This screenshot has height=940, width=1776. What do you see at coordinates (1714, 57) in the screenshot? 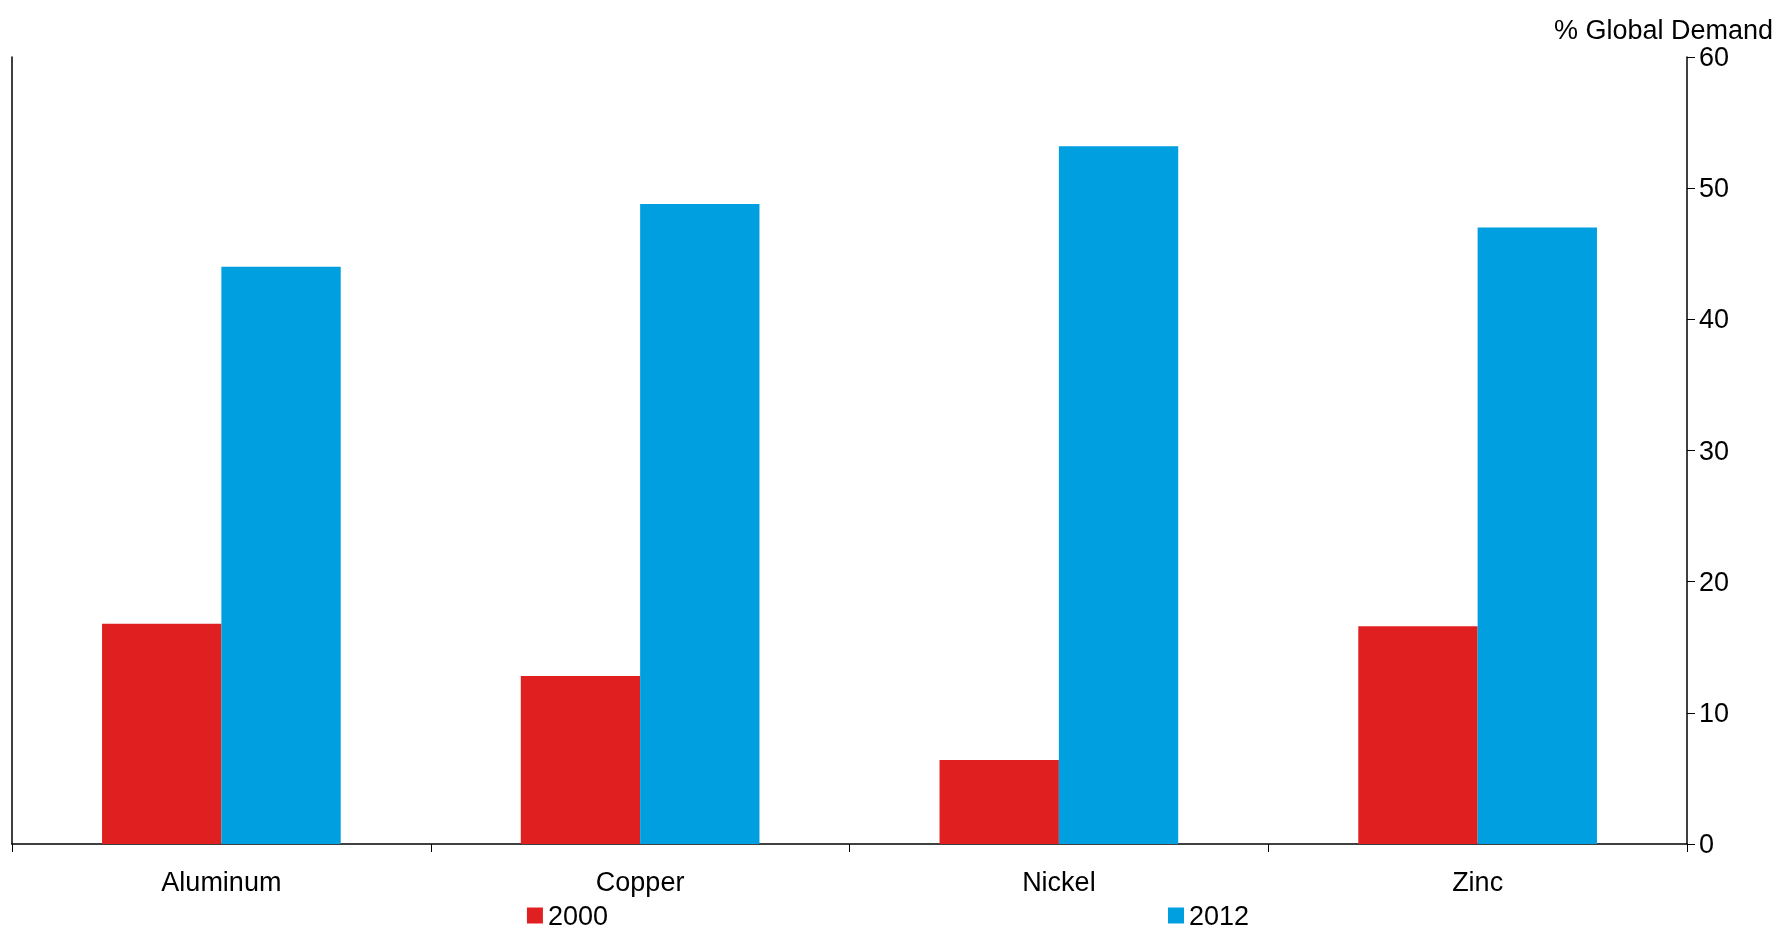
I see `y-tick-label: 60` at bounding box center [1714, 57].